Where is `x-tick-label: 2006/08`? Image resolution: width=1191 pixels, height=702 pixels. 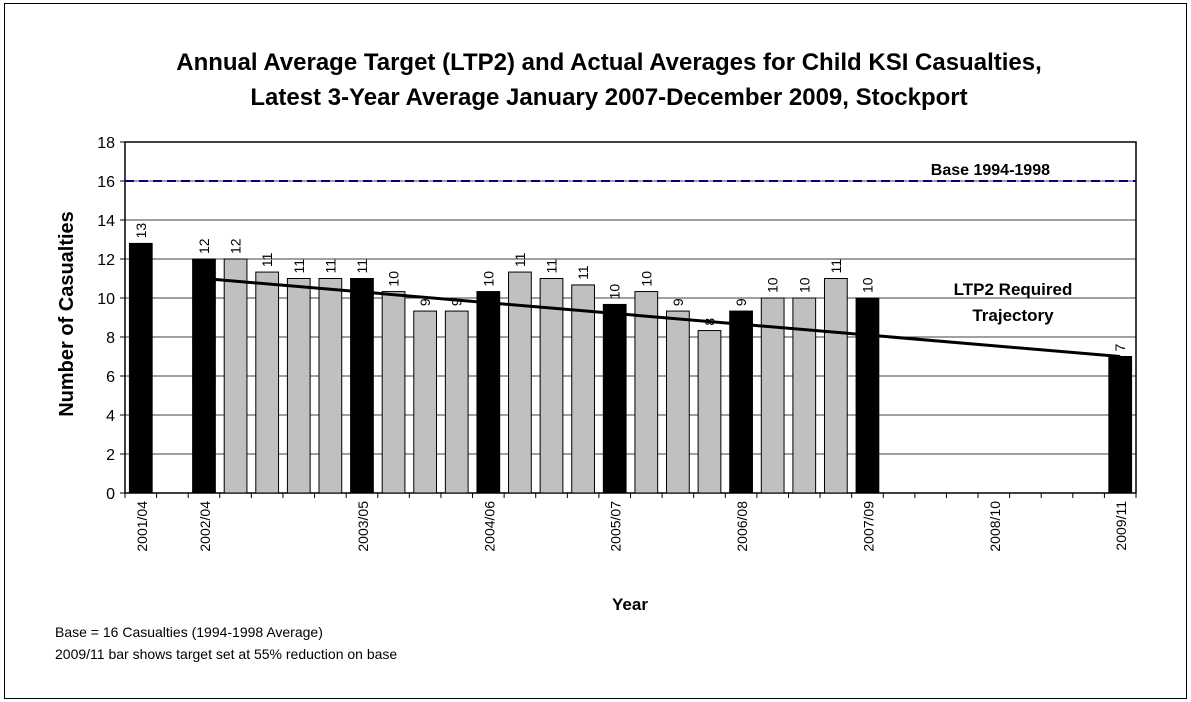 x-tick-label: 2006/08 is located at coordinates (742, 526).